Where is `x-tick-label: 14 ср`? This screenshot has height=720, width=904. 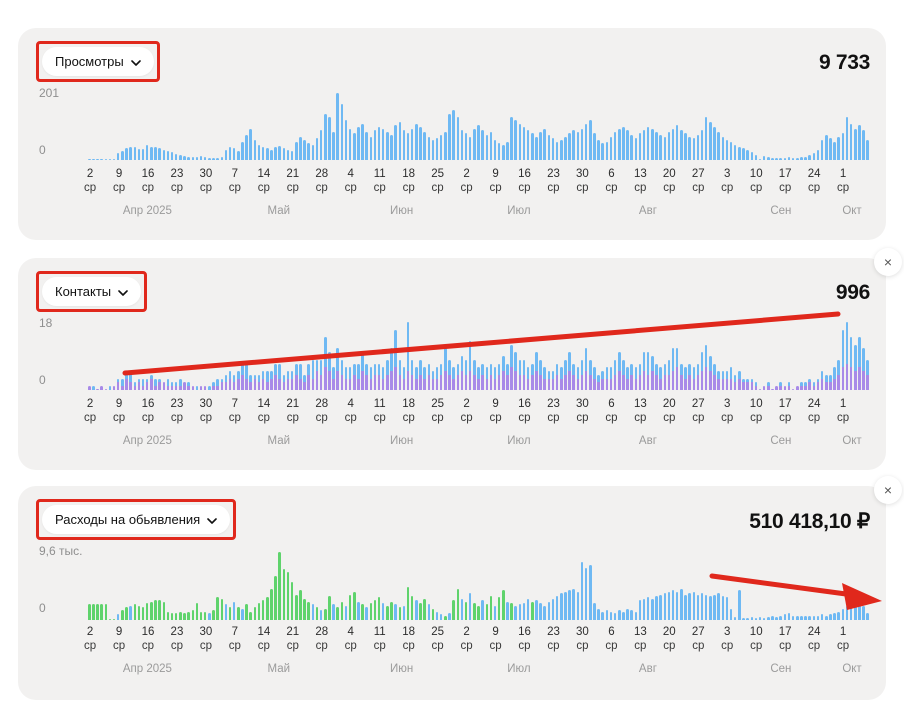
x-tick-label: 14 ср is located at coordinates (264, 181).